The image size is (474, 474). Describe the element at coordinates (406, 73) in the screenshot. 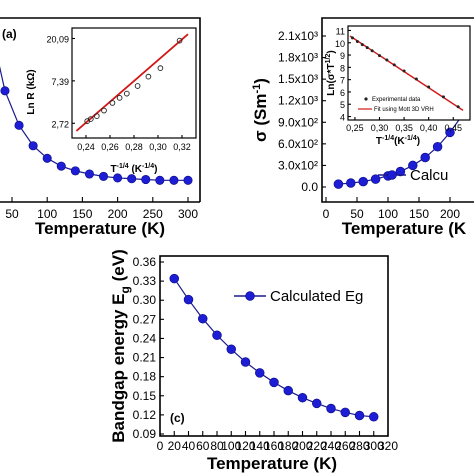

I see `panel-b-inset-plot` at that location.